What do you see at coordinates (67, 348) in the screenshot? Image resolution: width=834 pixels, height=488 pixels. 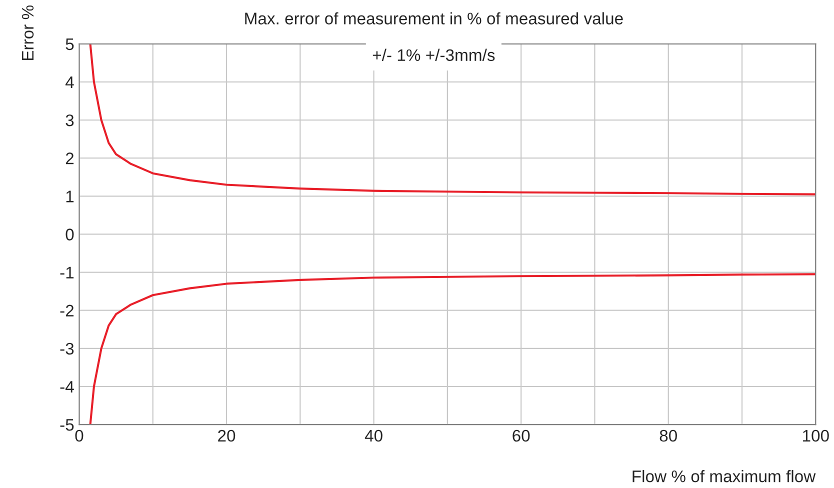 I see `y-tick-label: -3` at bounding box center [67, 348].